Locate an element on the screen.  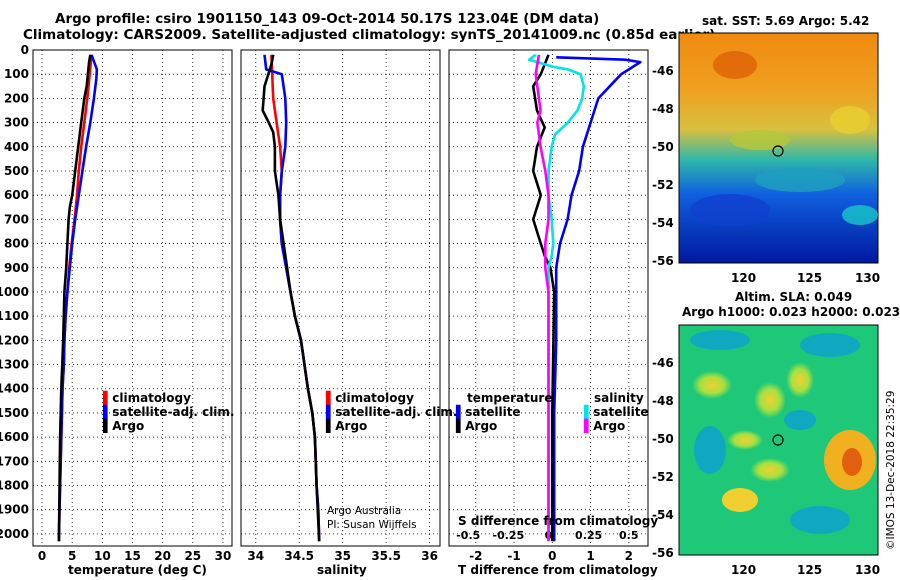
depth-tick-label: 2000 is located at coordinates (14, 534).